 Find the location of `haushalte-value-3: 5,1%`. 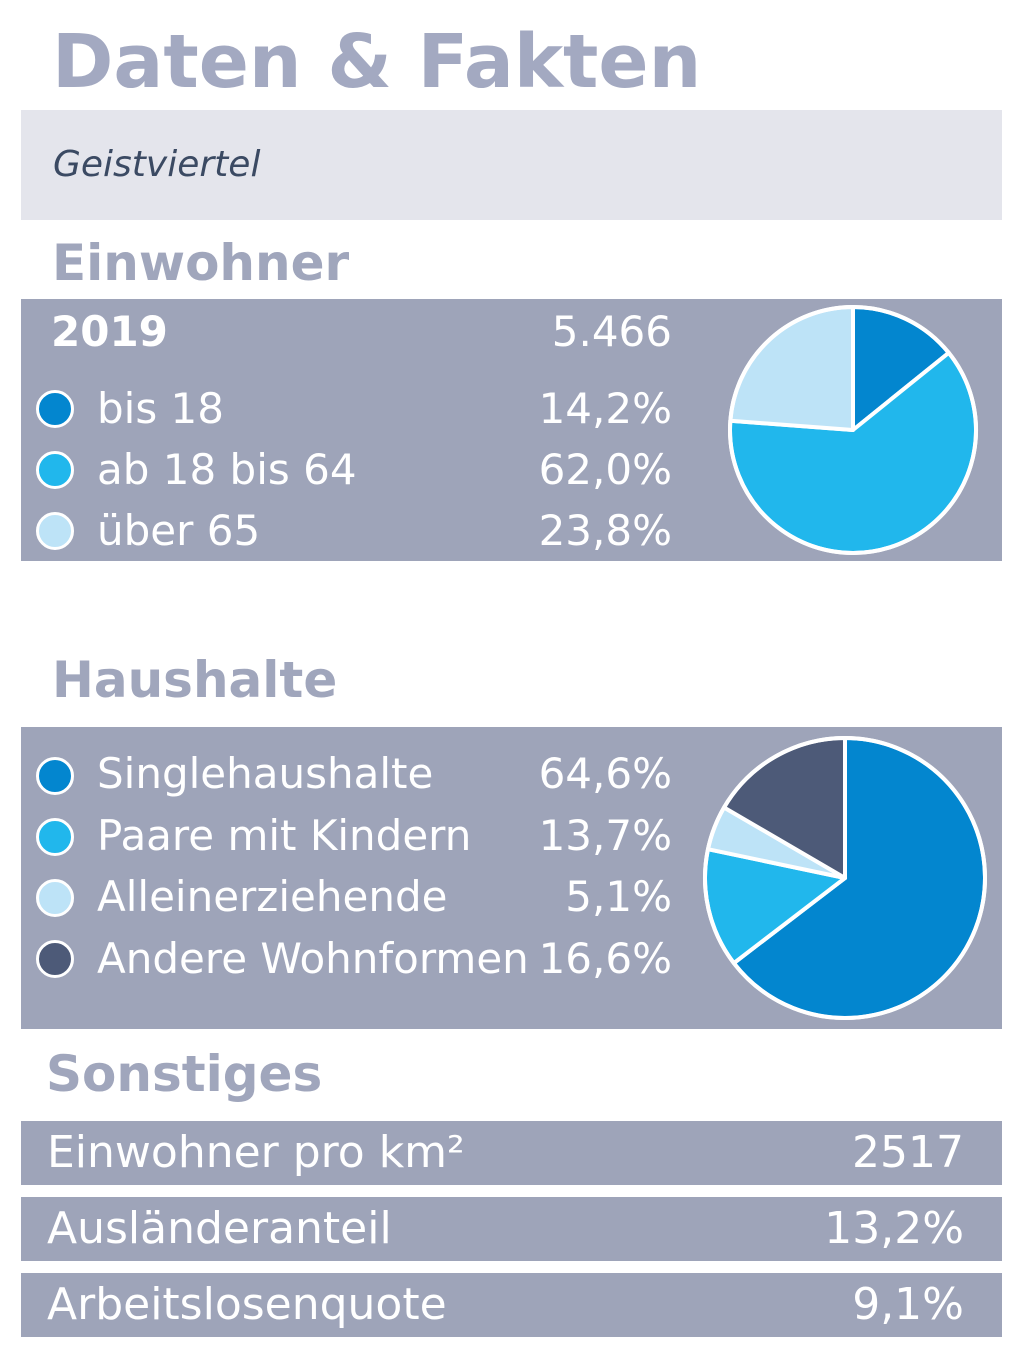

haushalte-value-3: 5,1% is located at coordinates (618, 896).